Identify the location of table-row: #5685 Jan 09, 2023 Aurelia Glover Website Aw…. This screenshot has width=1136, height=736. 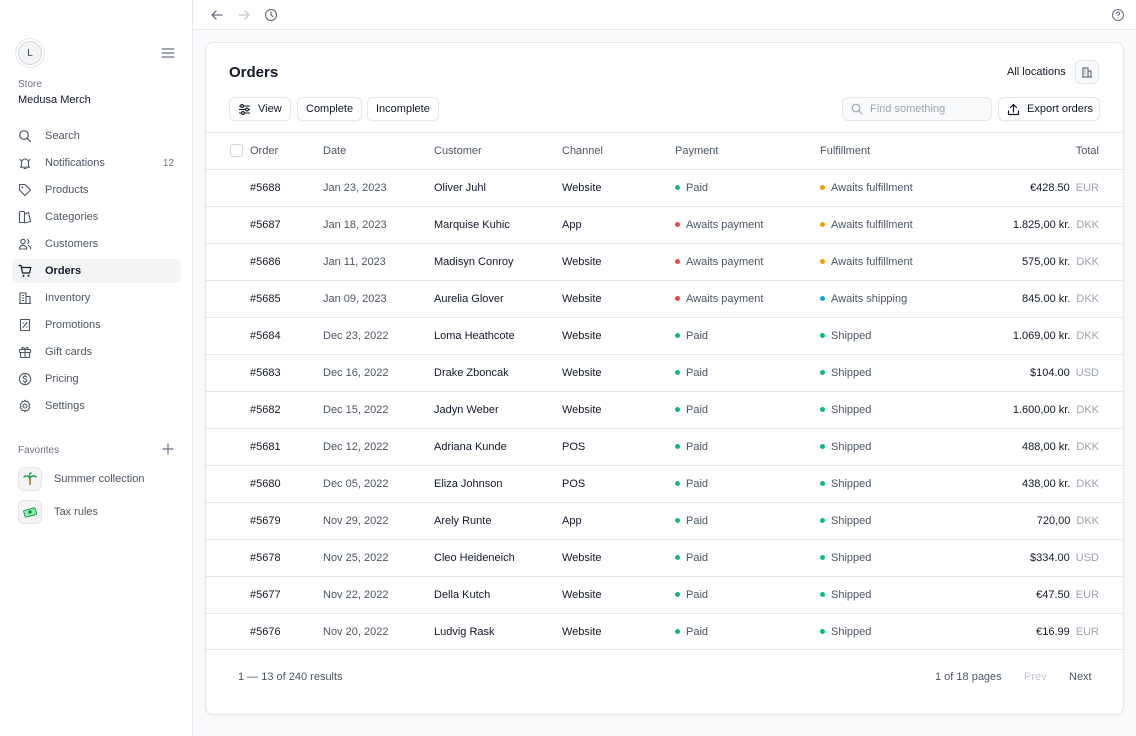
(664, 298).